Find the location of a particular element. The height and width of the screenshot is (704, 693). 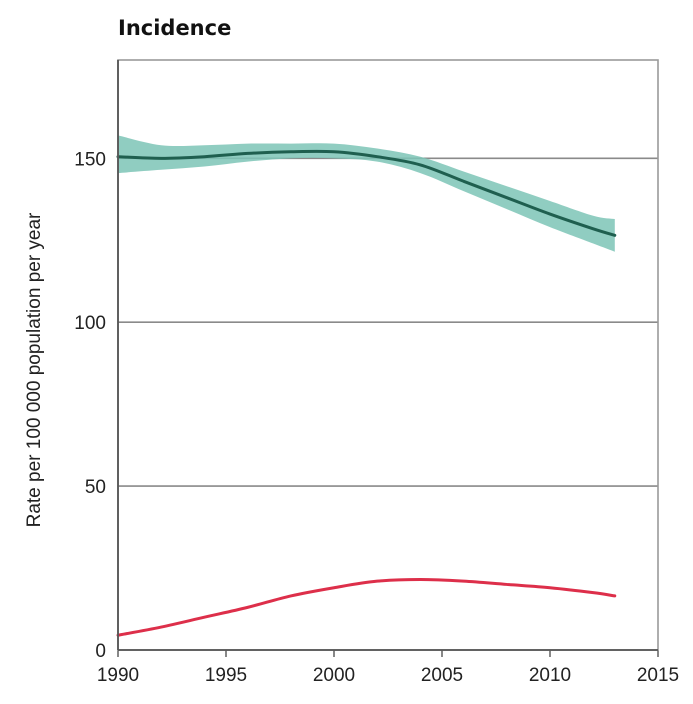

series-0-uncertainty-band is located at coordinates (366, 193).